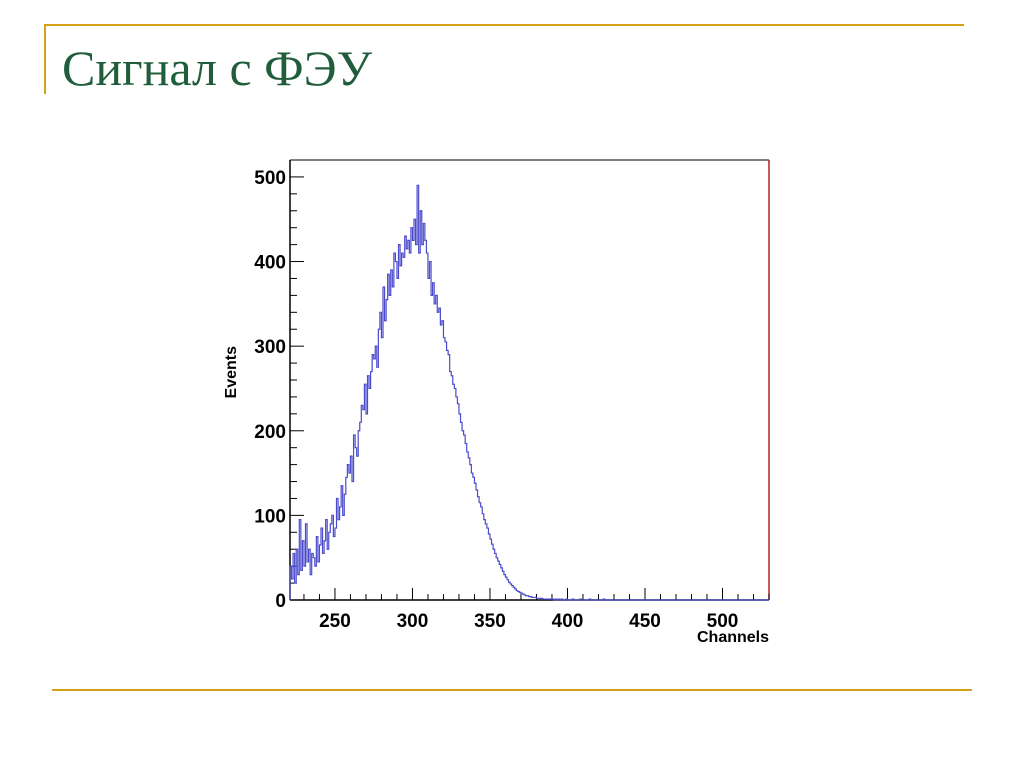  Describe the element at coordinates (733, 637) in the screenshot. I see `x-axis-title: Channels` at that location.